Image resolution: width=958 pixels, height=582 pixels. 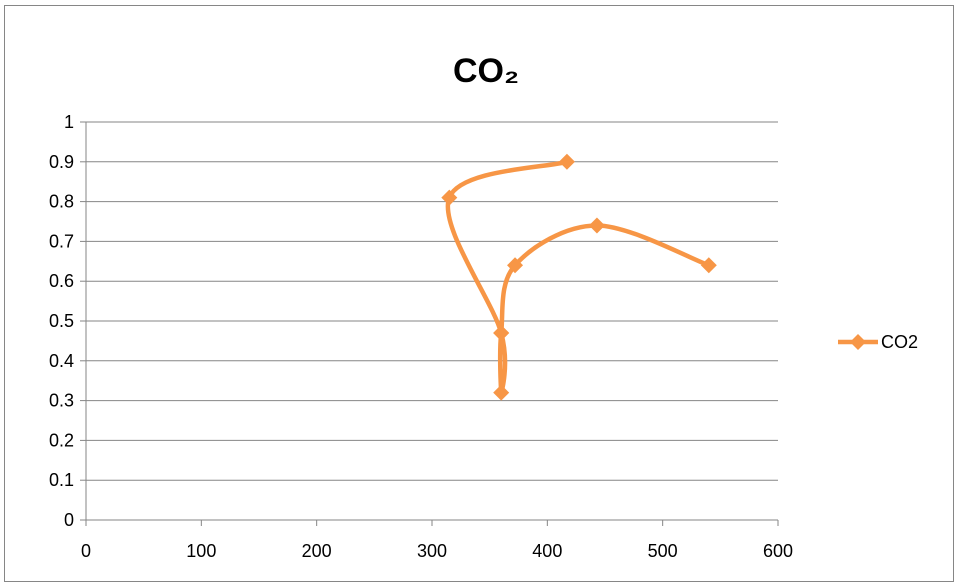 I want to click on y-tick-label: 0.5, so click(x=61, y=321).